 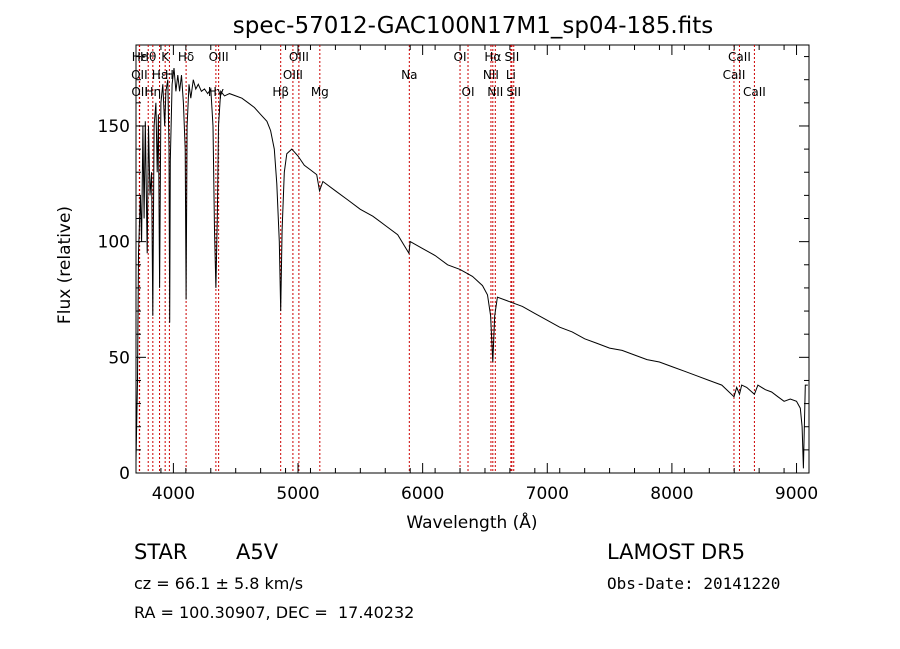 What do you see at coordinates (161, 552) in the screenshot?
I see `object-class: STAR` at bounding box center [161, 552].